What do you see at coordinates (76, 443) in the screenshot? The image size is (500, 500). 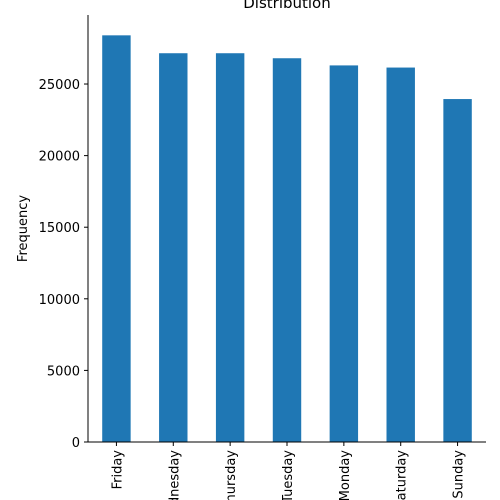 I see `y-tick-label: 0` at bounding box center [76, 443].